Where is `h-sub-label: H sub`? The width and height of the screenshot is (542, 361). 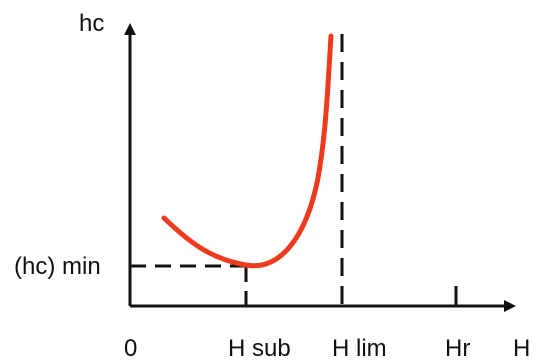
h-sub-label: H sub is located at coordinates (259, 348).